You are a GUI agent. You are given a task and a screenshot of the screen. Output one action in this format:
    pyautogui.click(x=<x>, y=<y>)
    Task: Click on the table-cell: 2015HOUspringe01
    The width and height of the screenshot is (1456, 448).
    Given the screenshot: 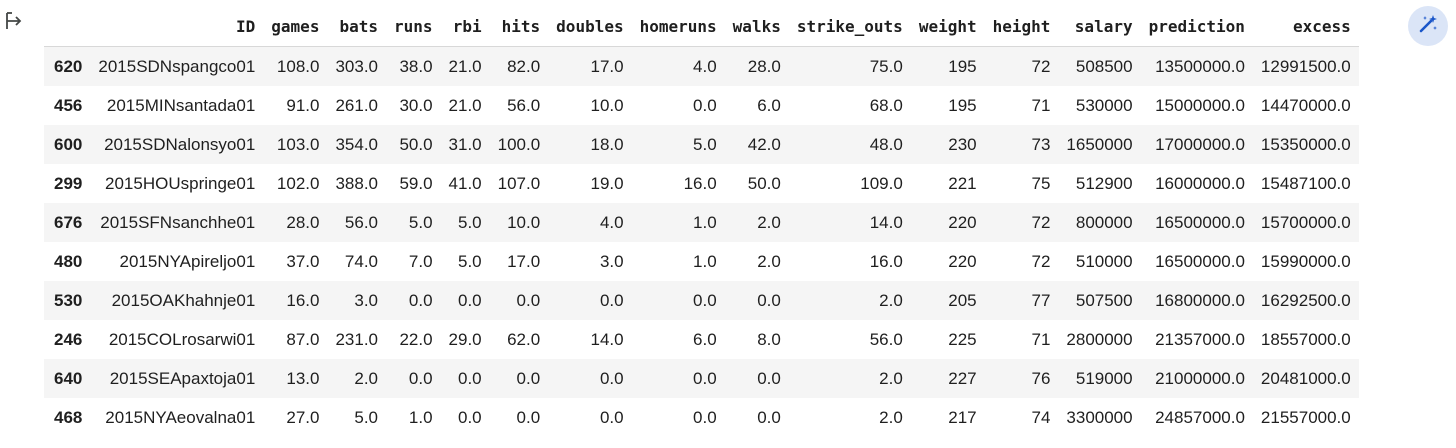 What is the action you would take?
    pyautogui.click(x=180, y=183)
    